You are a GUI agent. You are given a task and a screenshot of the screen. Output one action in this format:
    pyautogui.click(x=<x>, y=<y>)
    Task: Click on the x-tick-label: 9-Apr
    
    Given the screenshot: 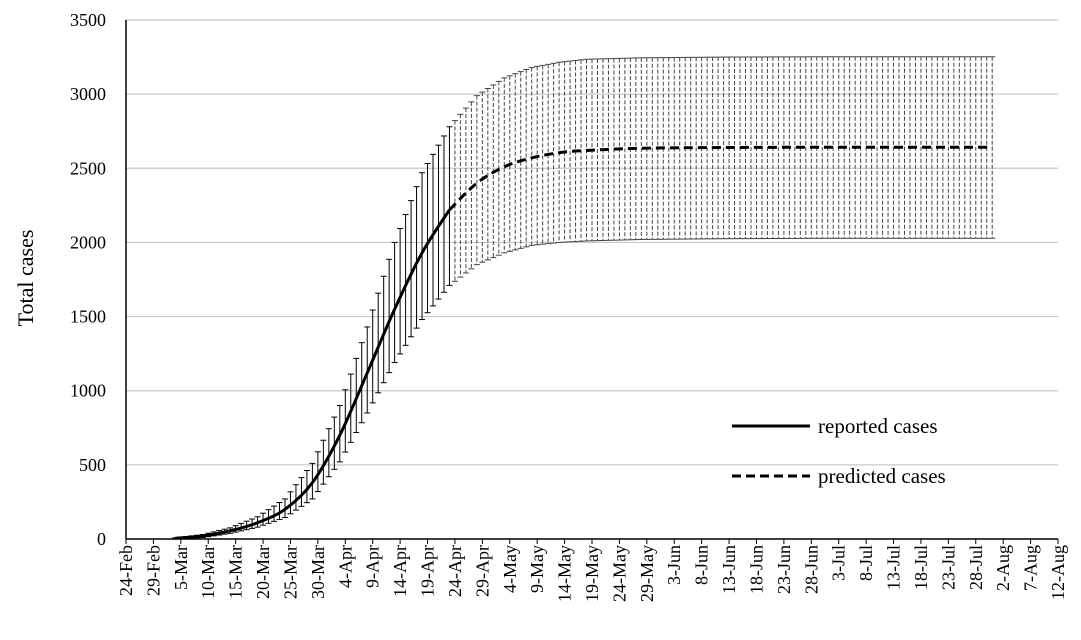 What is the action you would take?
    pyautogui.click(x=373, y=566)
    